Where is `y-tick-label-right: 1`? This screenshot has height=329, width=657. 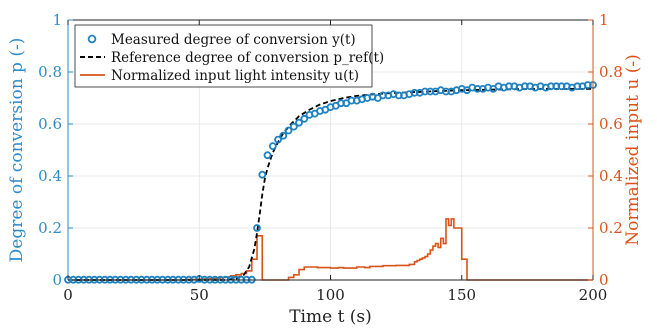 y-tick-label-right: 1 is located at coordinates (604, 20).